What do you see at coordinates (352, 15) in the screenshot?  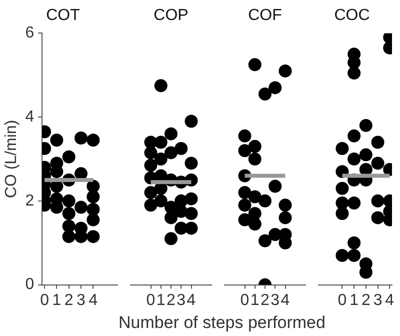 I see `chart-title: COC` at bounding box center [352, 15].